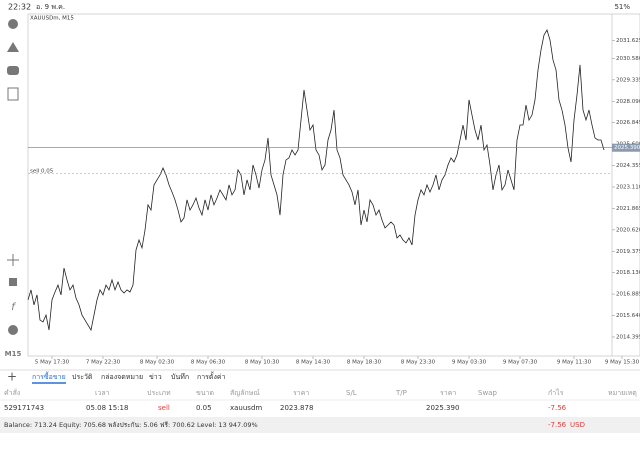 The height and width of the screenshot is (451, 640). I want to click on y-tick-label: 2023.110, so click(628, 187).